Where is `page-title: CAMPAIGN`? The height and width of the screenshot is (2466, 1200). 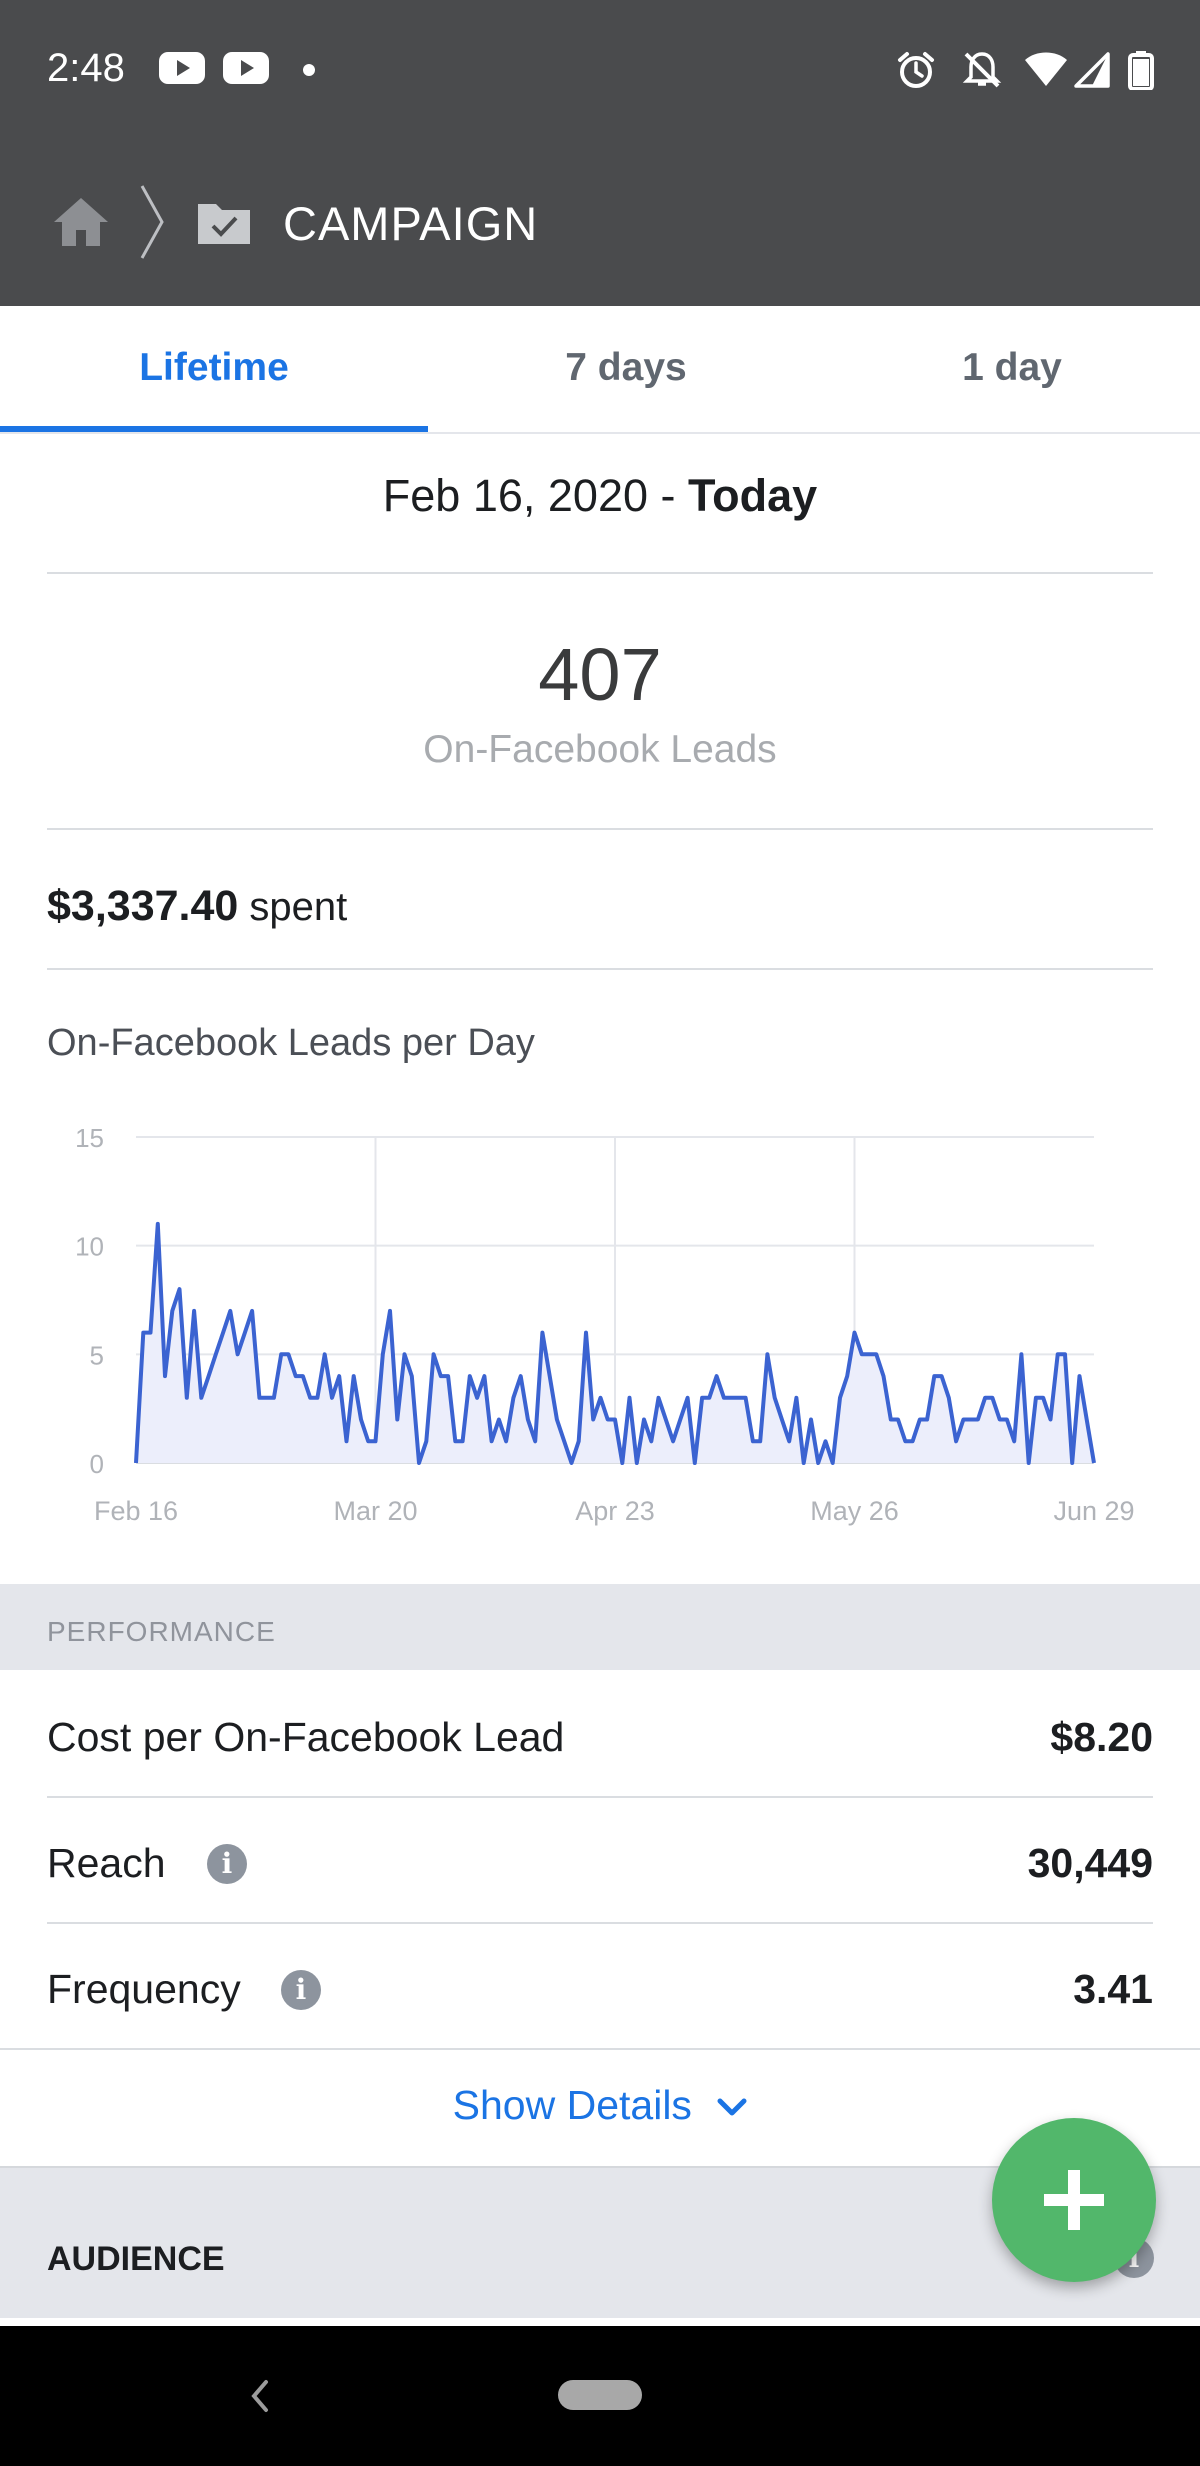 page-title: CAMPAIGN is located at coordinates (411, 223).